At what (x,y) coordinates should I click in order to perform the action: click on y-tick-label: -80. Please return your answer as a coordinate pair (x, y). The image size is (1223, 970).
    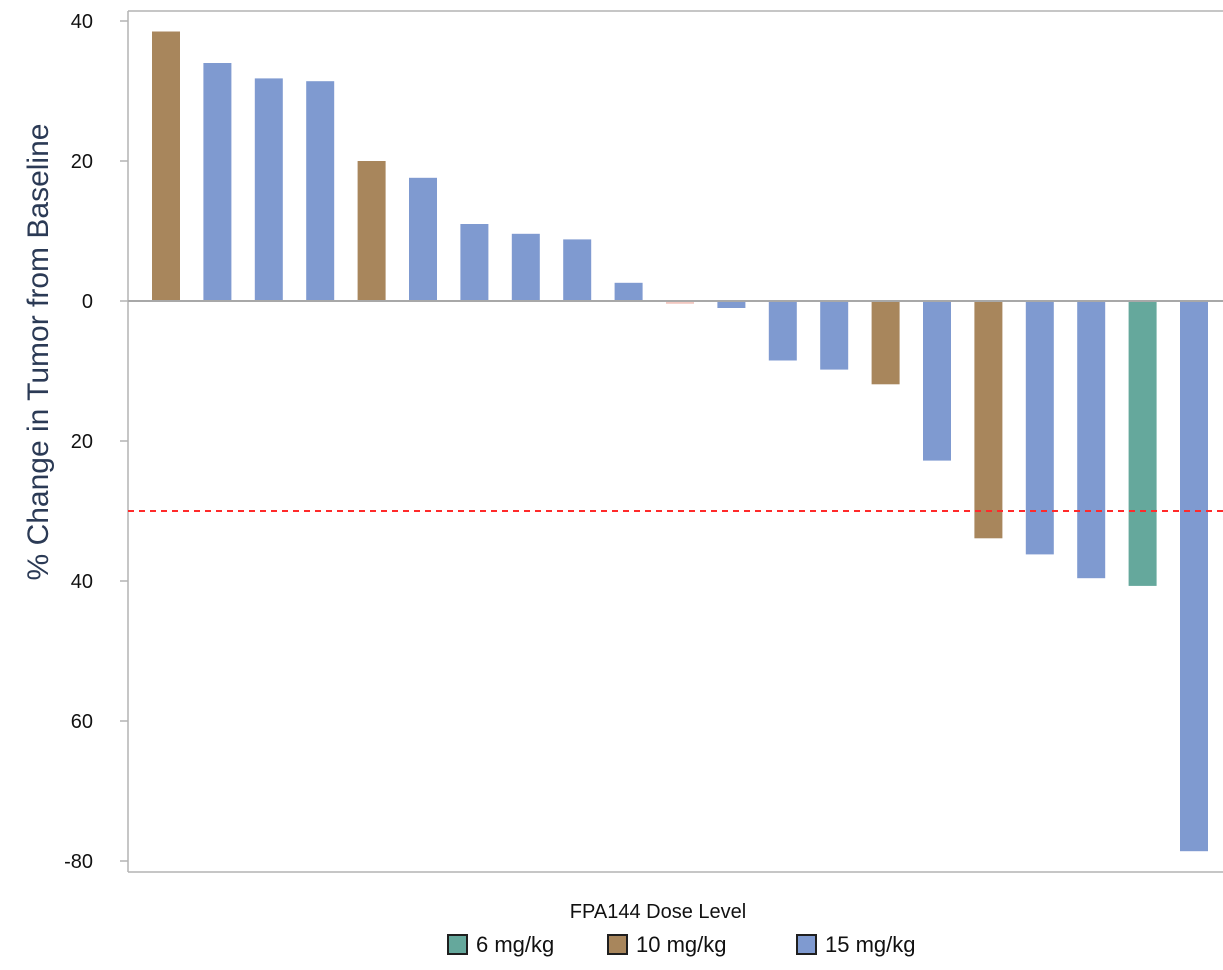
    Looking at the image, I should click on (78, 862).